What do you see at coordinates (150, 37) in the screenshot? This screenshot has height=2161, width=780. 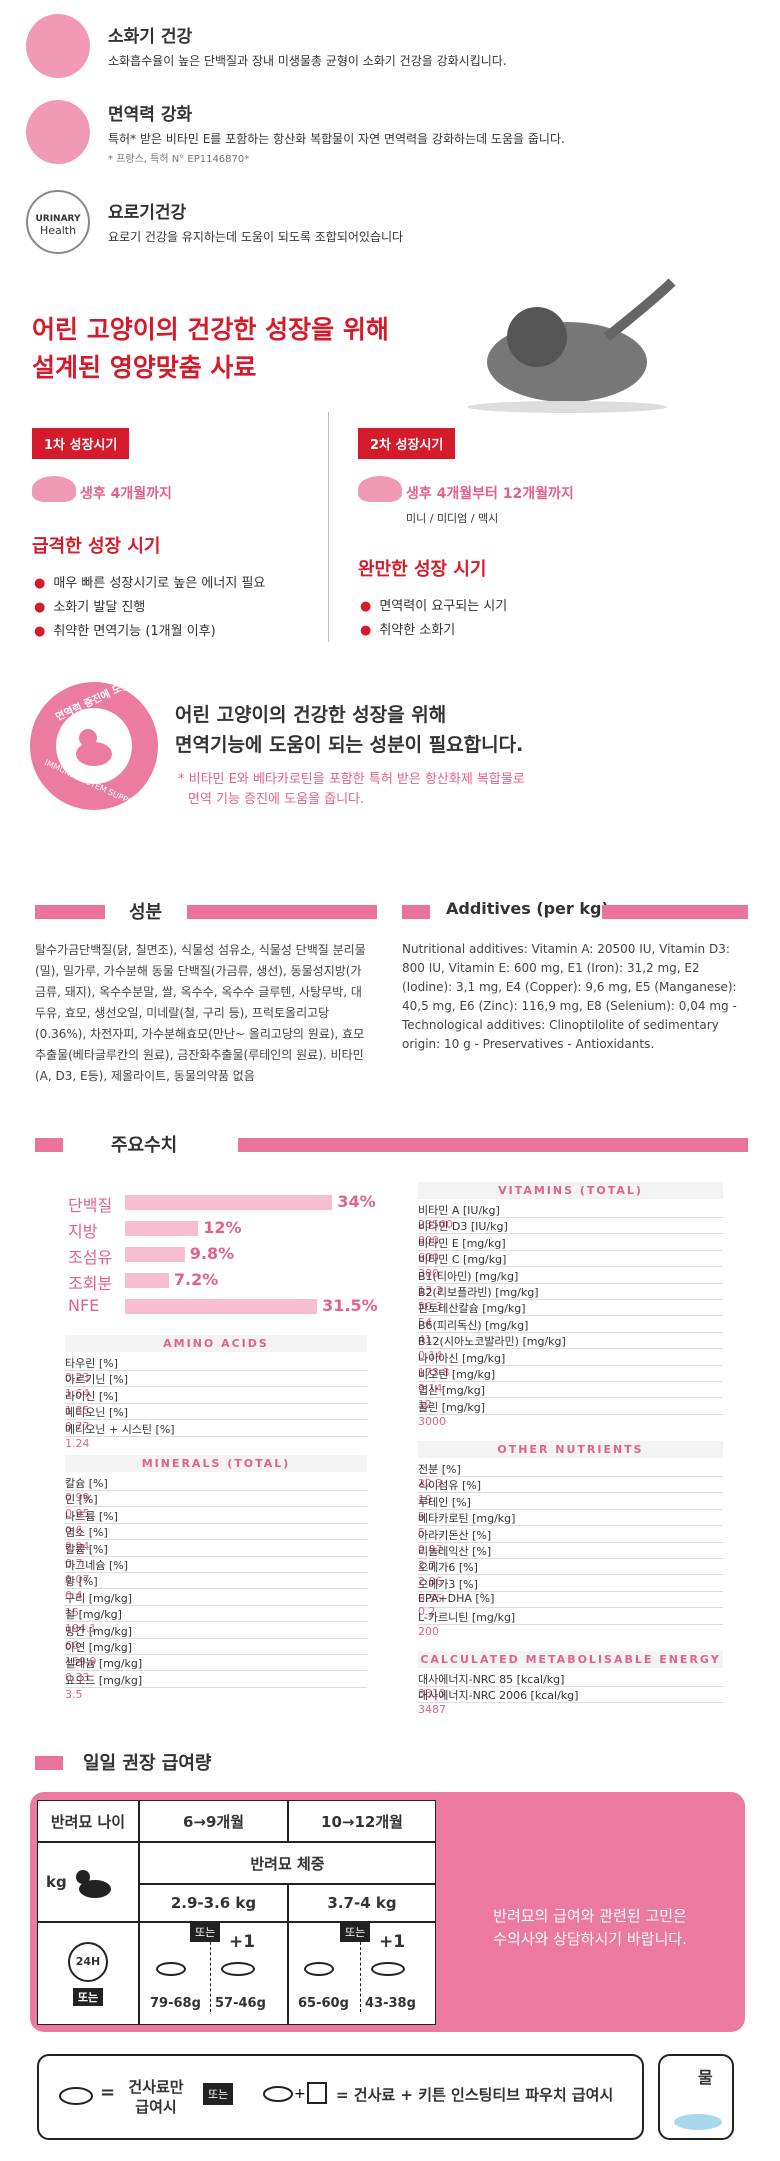 I see `benefit-title: 소화기 건강` at bounding box center [150, 37].